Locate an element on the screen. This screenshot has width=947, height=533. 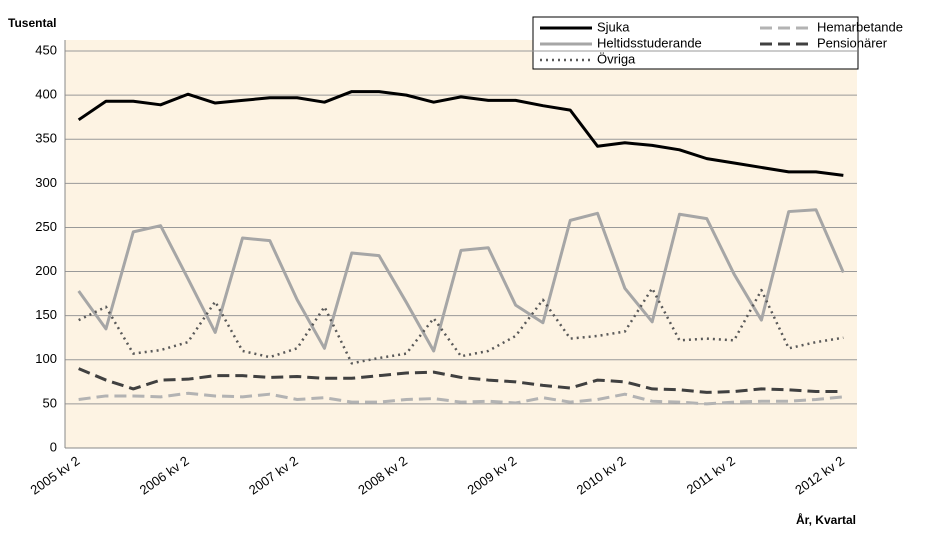
y-tick-label: 250 is located at coordinates (46, 226).